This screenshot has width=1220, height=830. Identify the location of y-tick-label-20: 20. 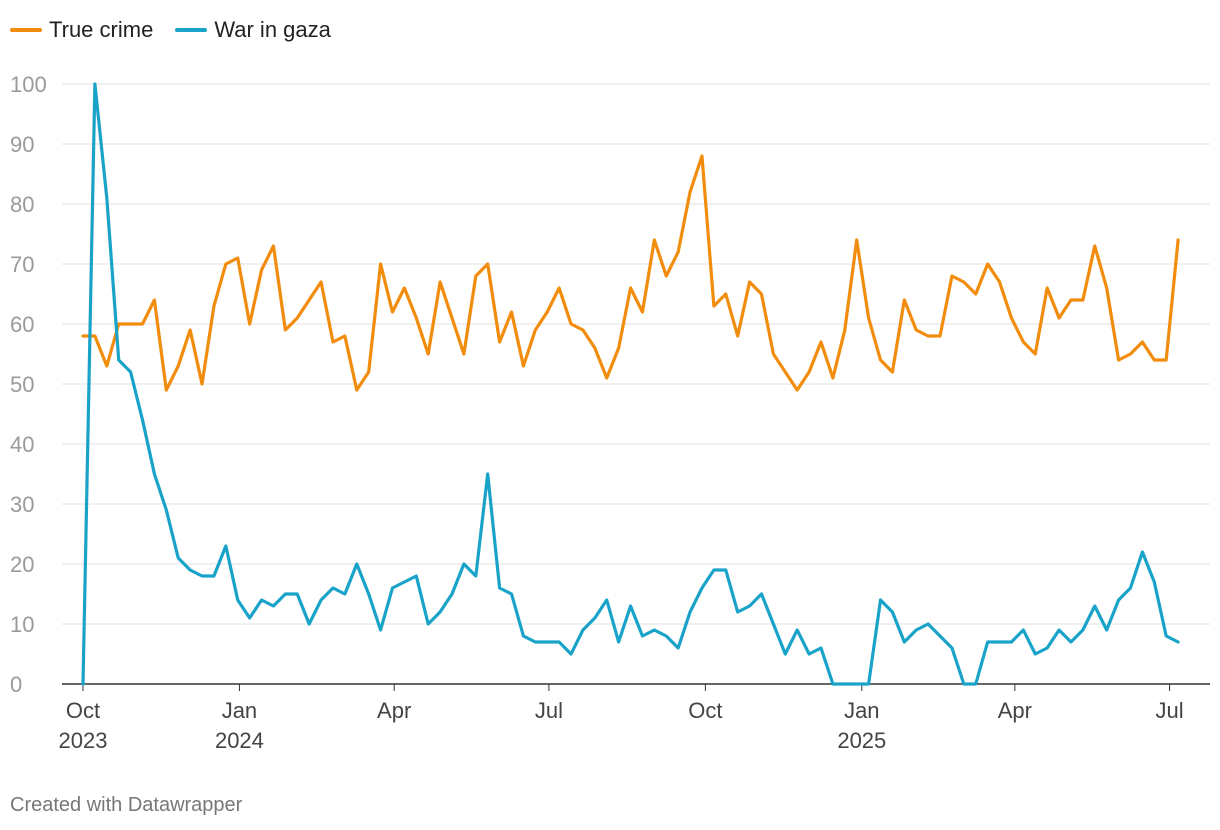
(22, 564).